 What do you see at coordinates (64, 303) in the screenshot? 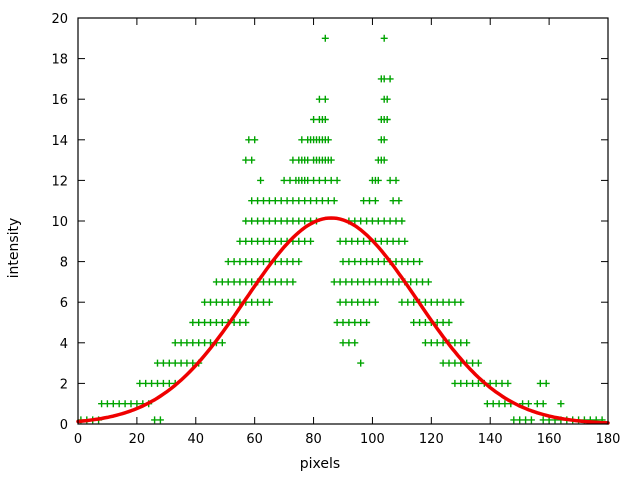
I see `y-tick-label: 6` at bounding box center [64, 303].